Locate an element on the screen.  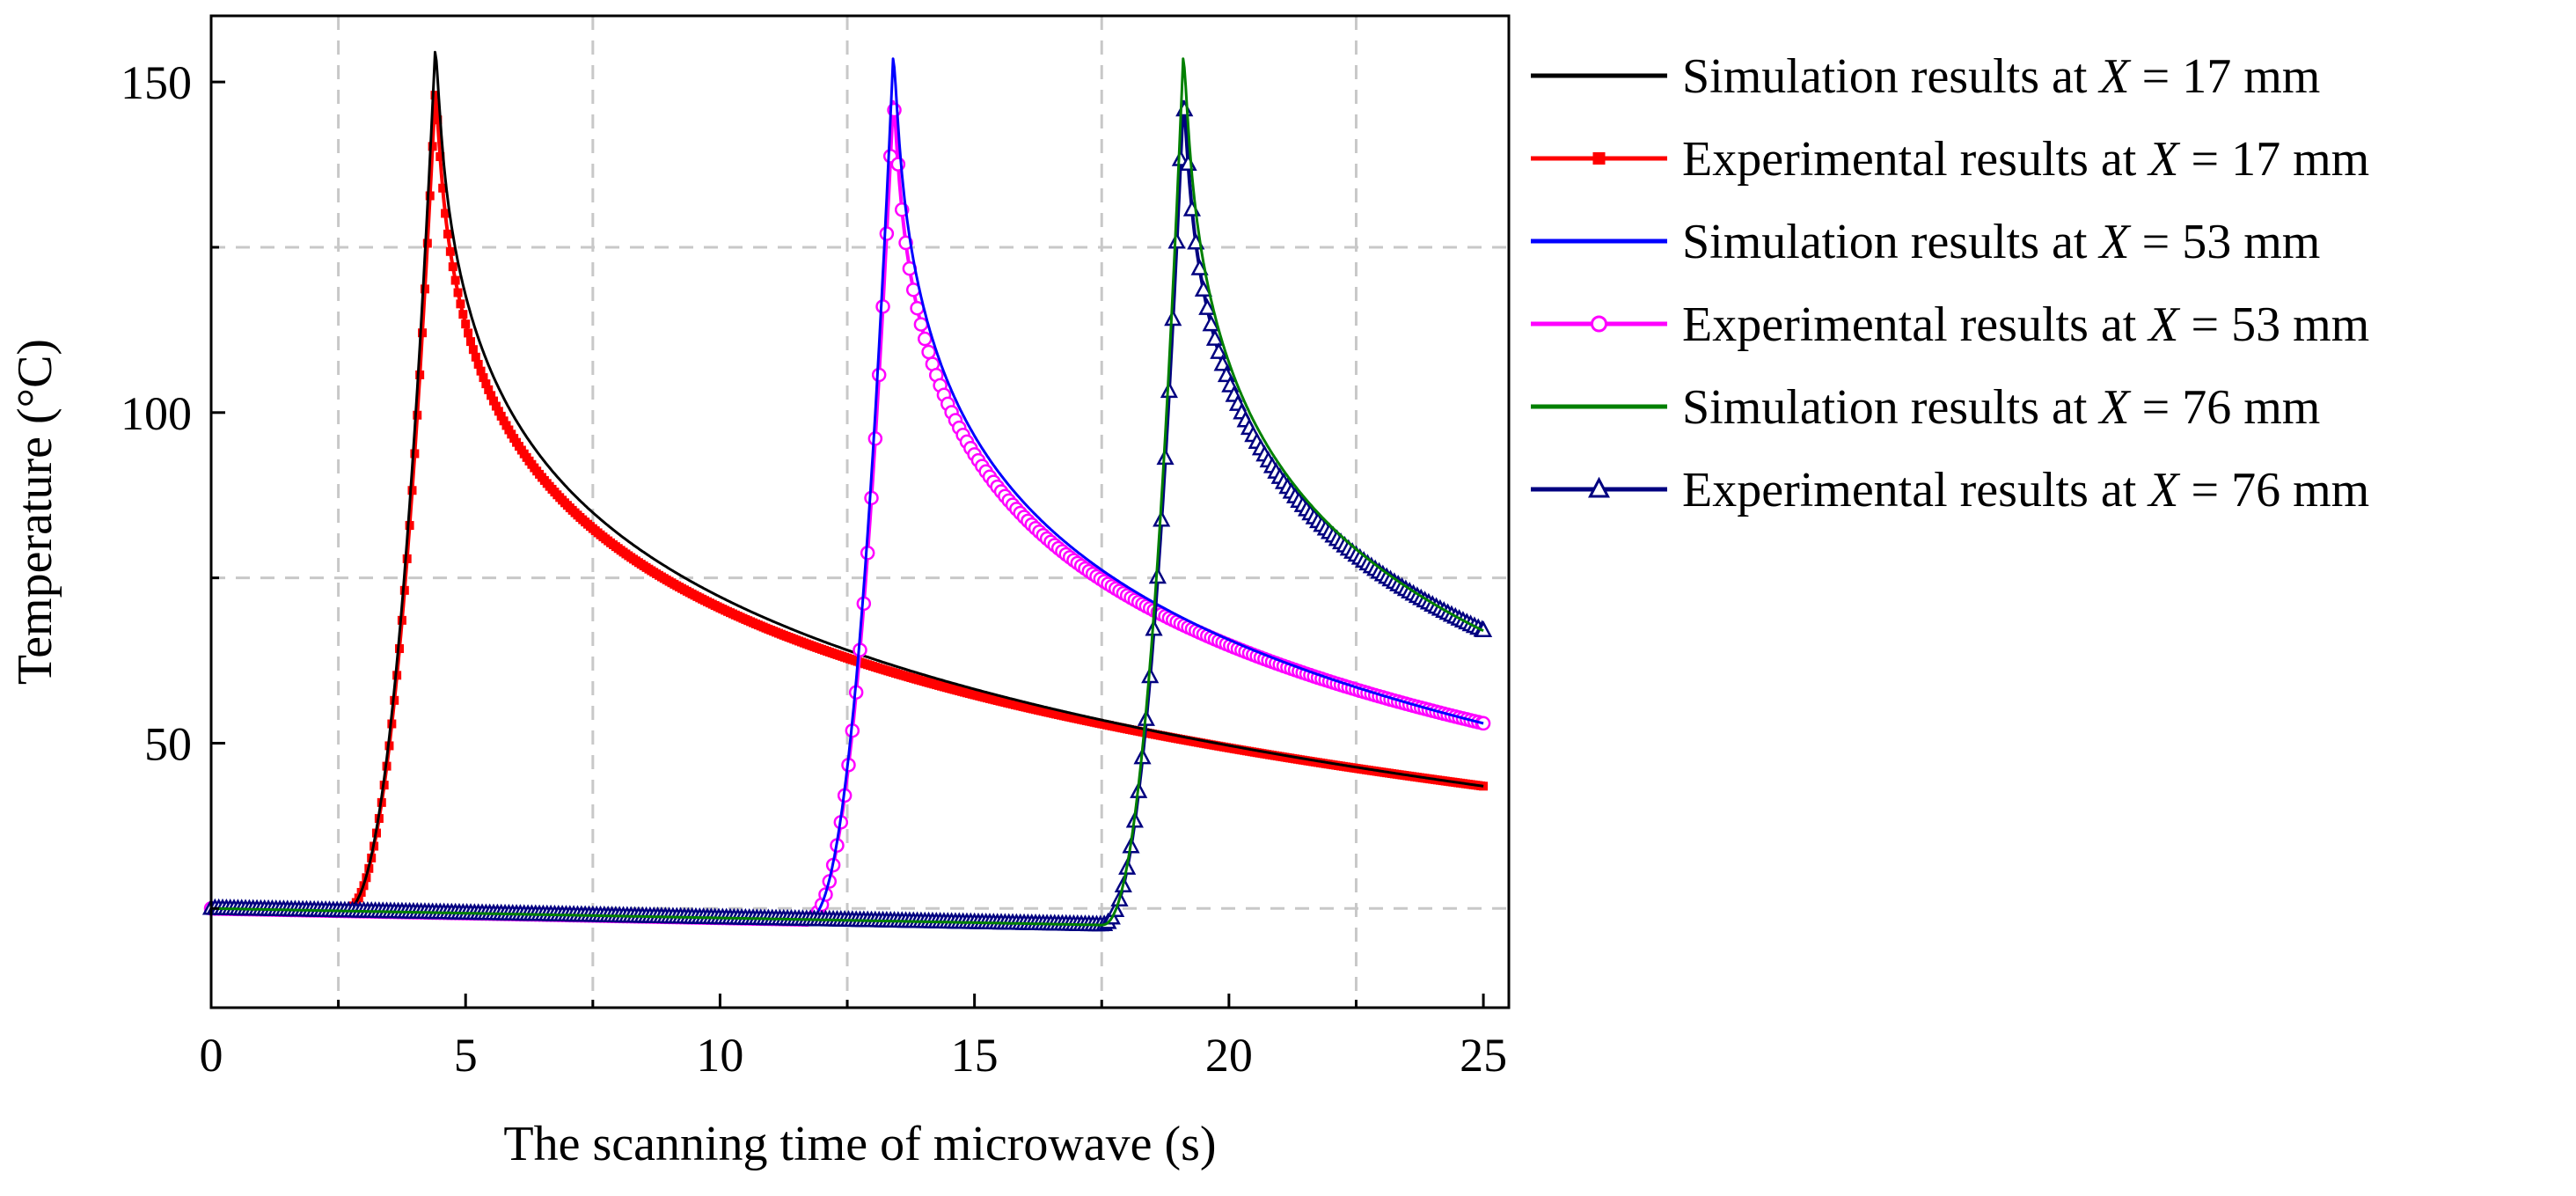
x-tick-label: 10 is located at coordinates (719, 1055).